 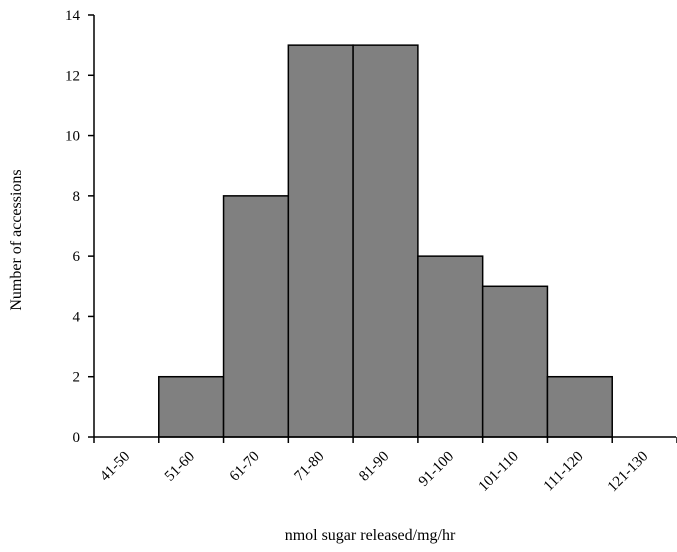 I want to click on x-tick-label: 51-60, so click(x=180, y=467).